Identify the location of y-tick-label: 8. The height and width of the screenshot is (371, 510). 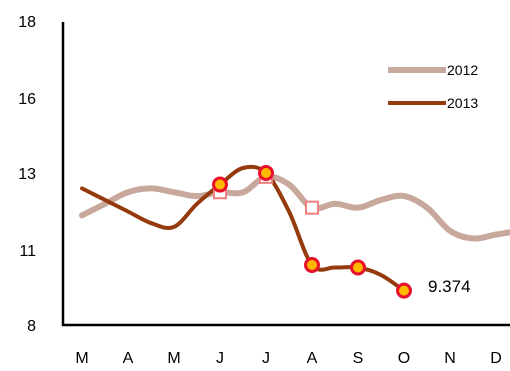
(31, 326).